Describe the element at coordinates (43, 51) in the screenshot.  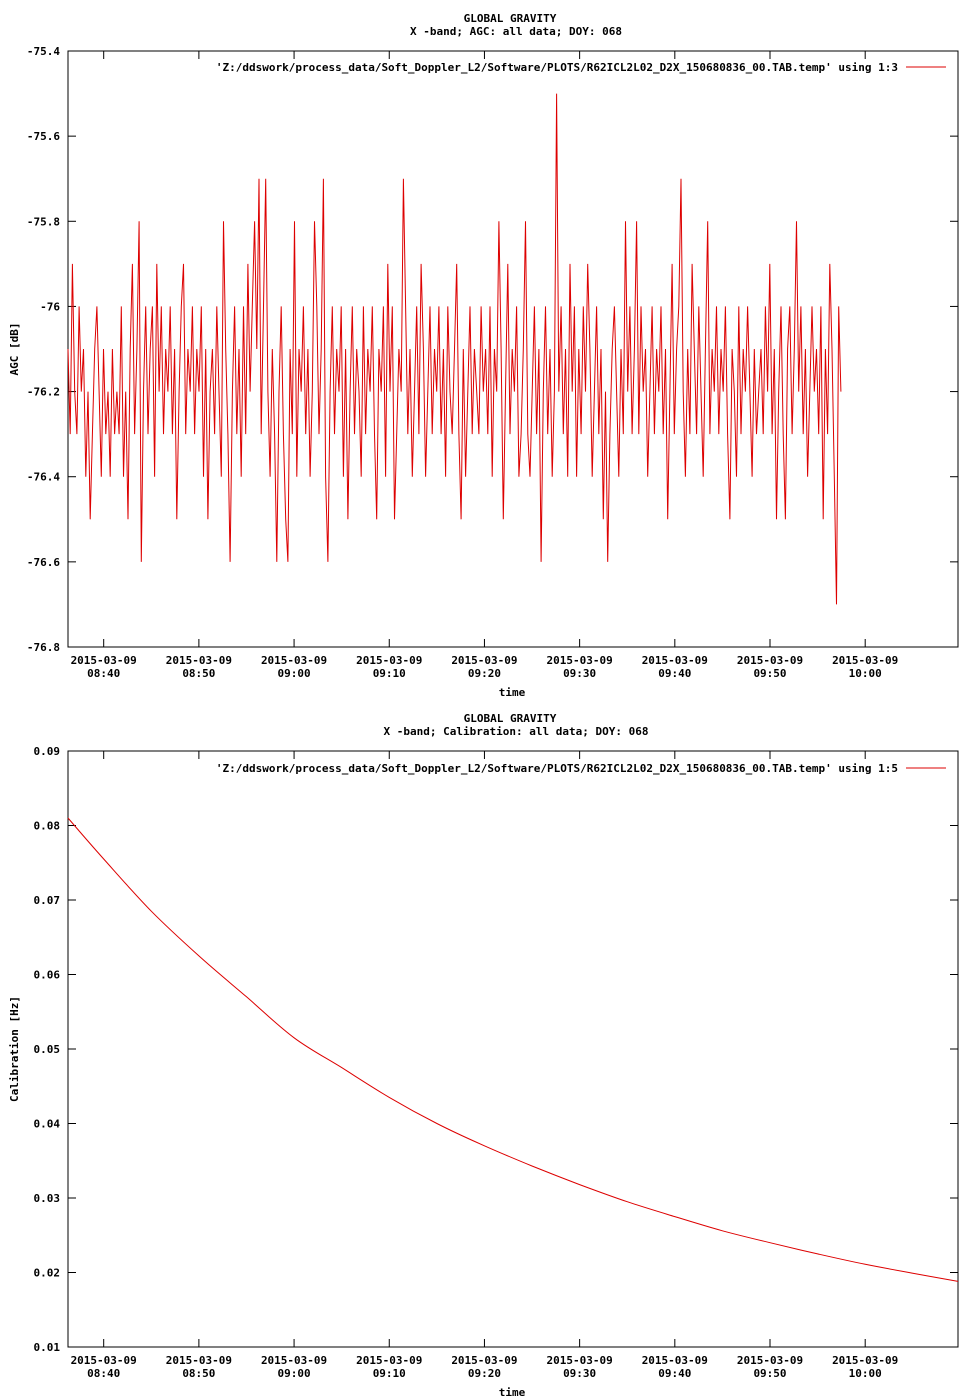
I see `y-tick-label: -75.4` at that location.